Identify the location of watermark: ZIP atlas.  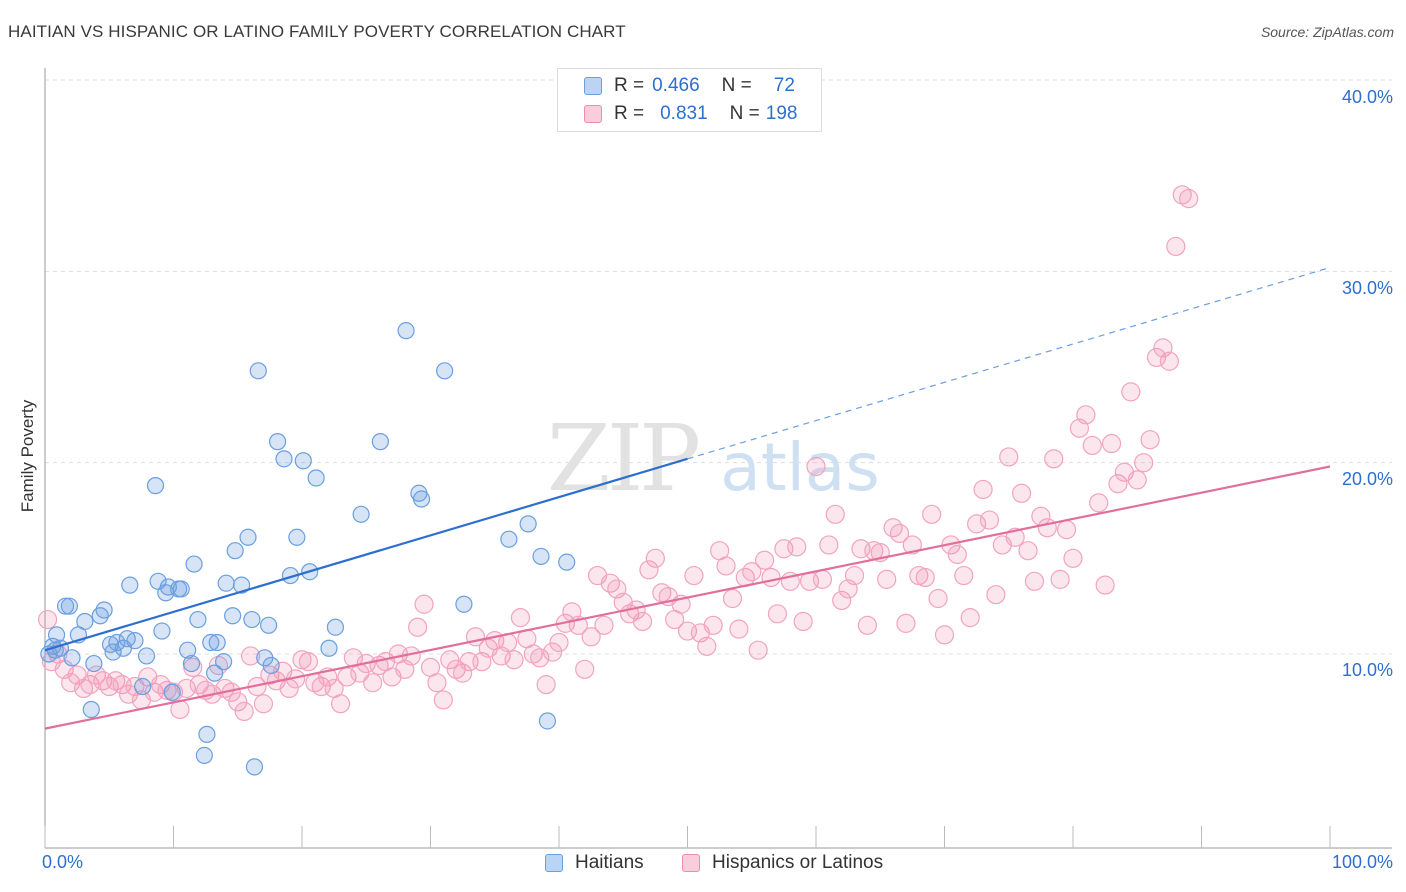
(713, 458).